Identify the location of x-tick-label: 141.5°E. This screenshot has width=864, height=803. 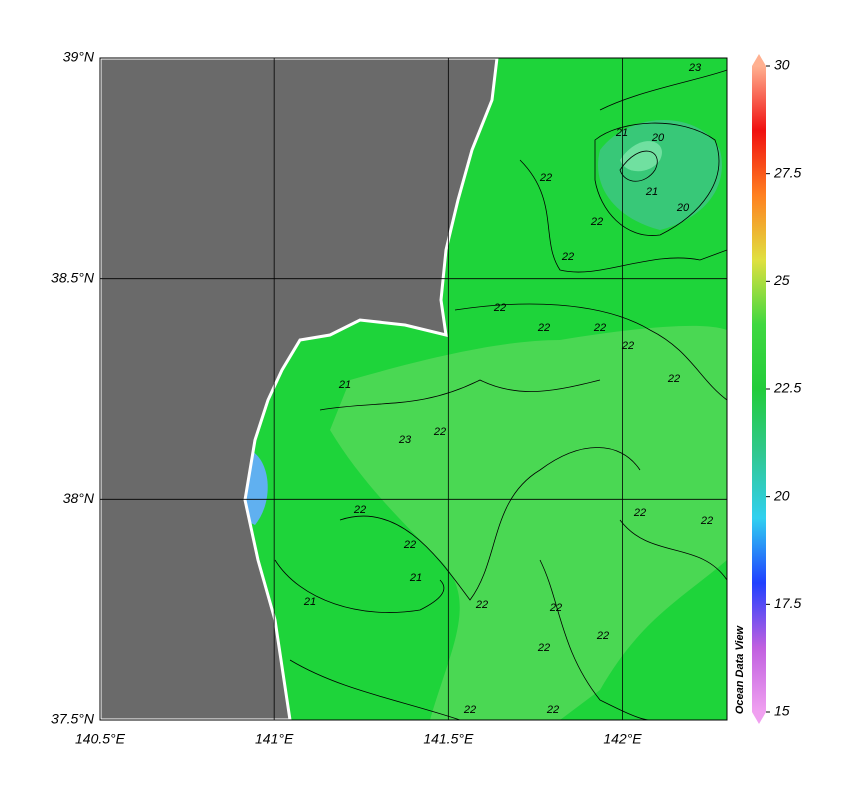
(448, 739).